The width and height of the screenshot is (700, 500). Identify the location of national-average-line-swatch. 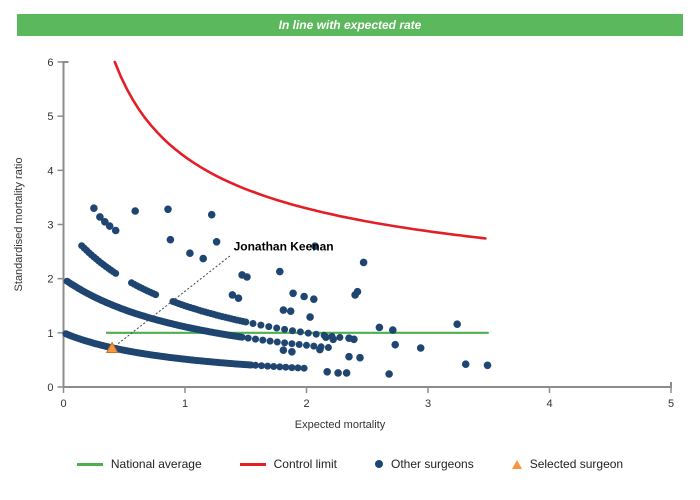
(89, 464).